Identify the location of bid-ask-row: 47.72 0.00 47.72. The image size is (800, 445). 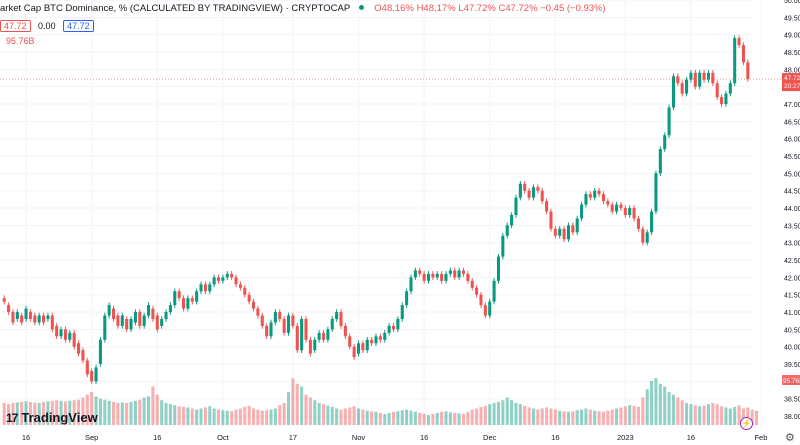
(47, 26).